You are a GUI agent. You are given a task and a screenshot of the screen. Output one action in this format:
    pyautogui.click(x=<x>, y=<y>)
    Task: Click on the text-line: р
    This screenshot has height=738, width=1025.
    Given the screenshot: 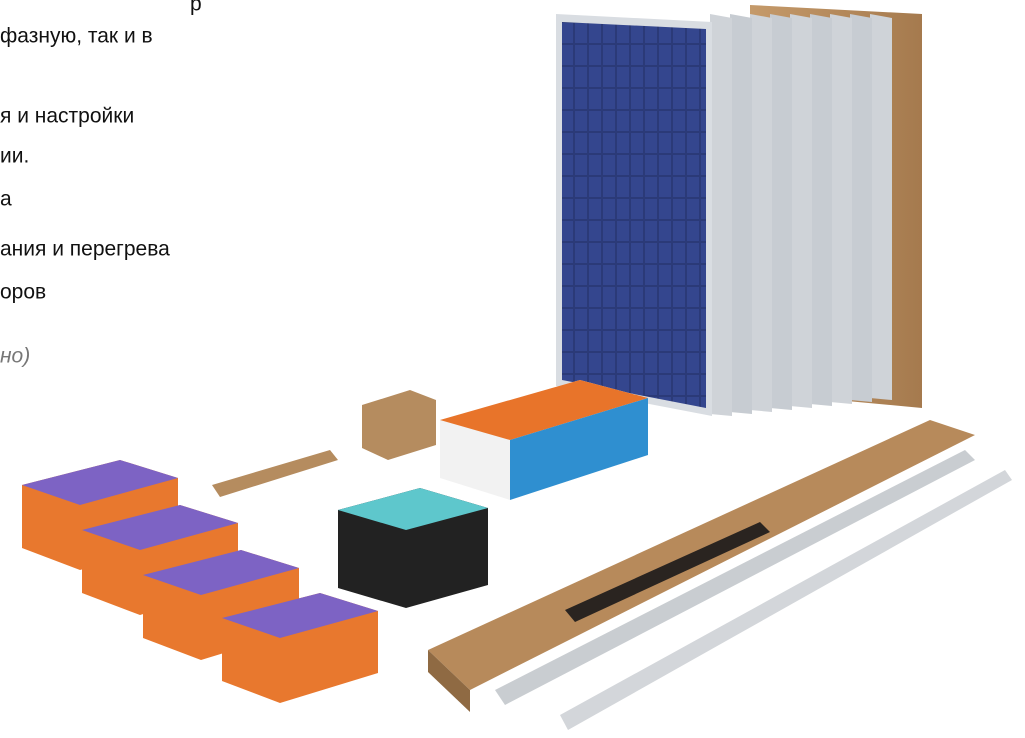 What is the action you would take?
    pyautogui.click(x=196, y=8)
    